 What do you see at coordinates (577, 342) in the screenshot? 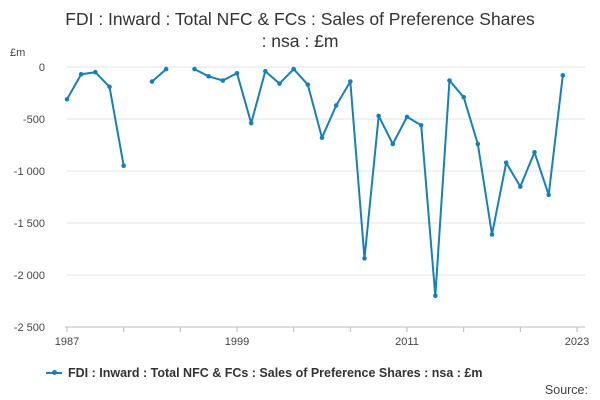
I see `x-tick-label: 2023` at bounding box center [577, 342].